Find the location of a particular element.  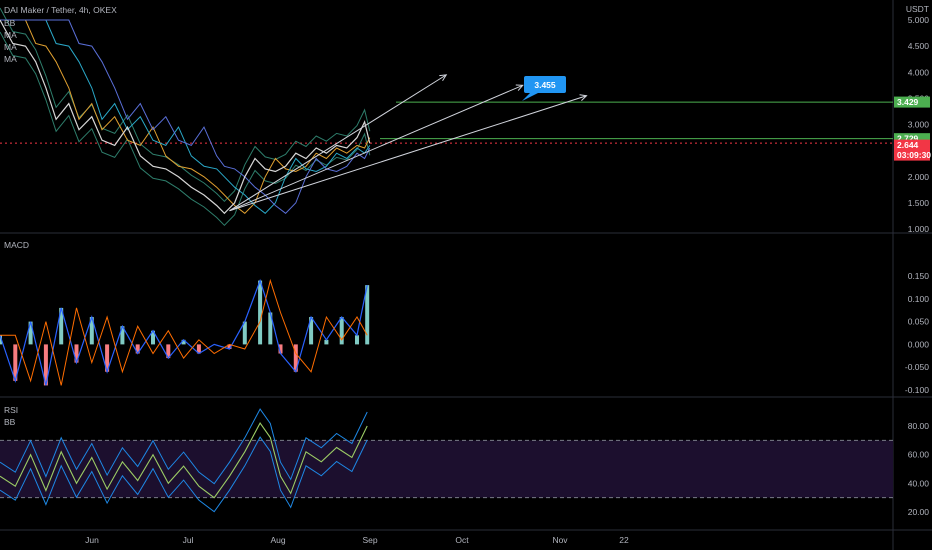

ma-teal-line is located at coordinates (185, 116).